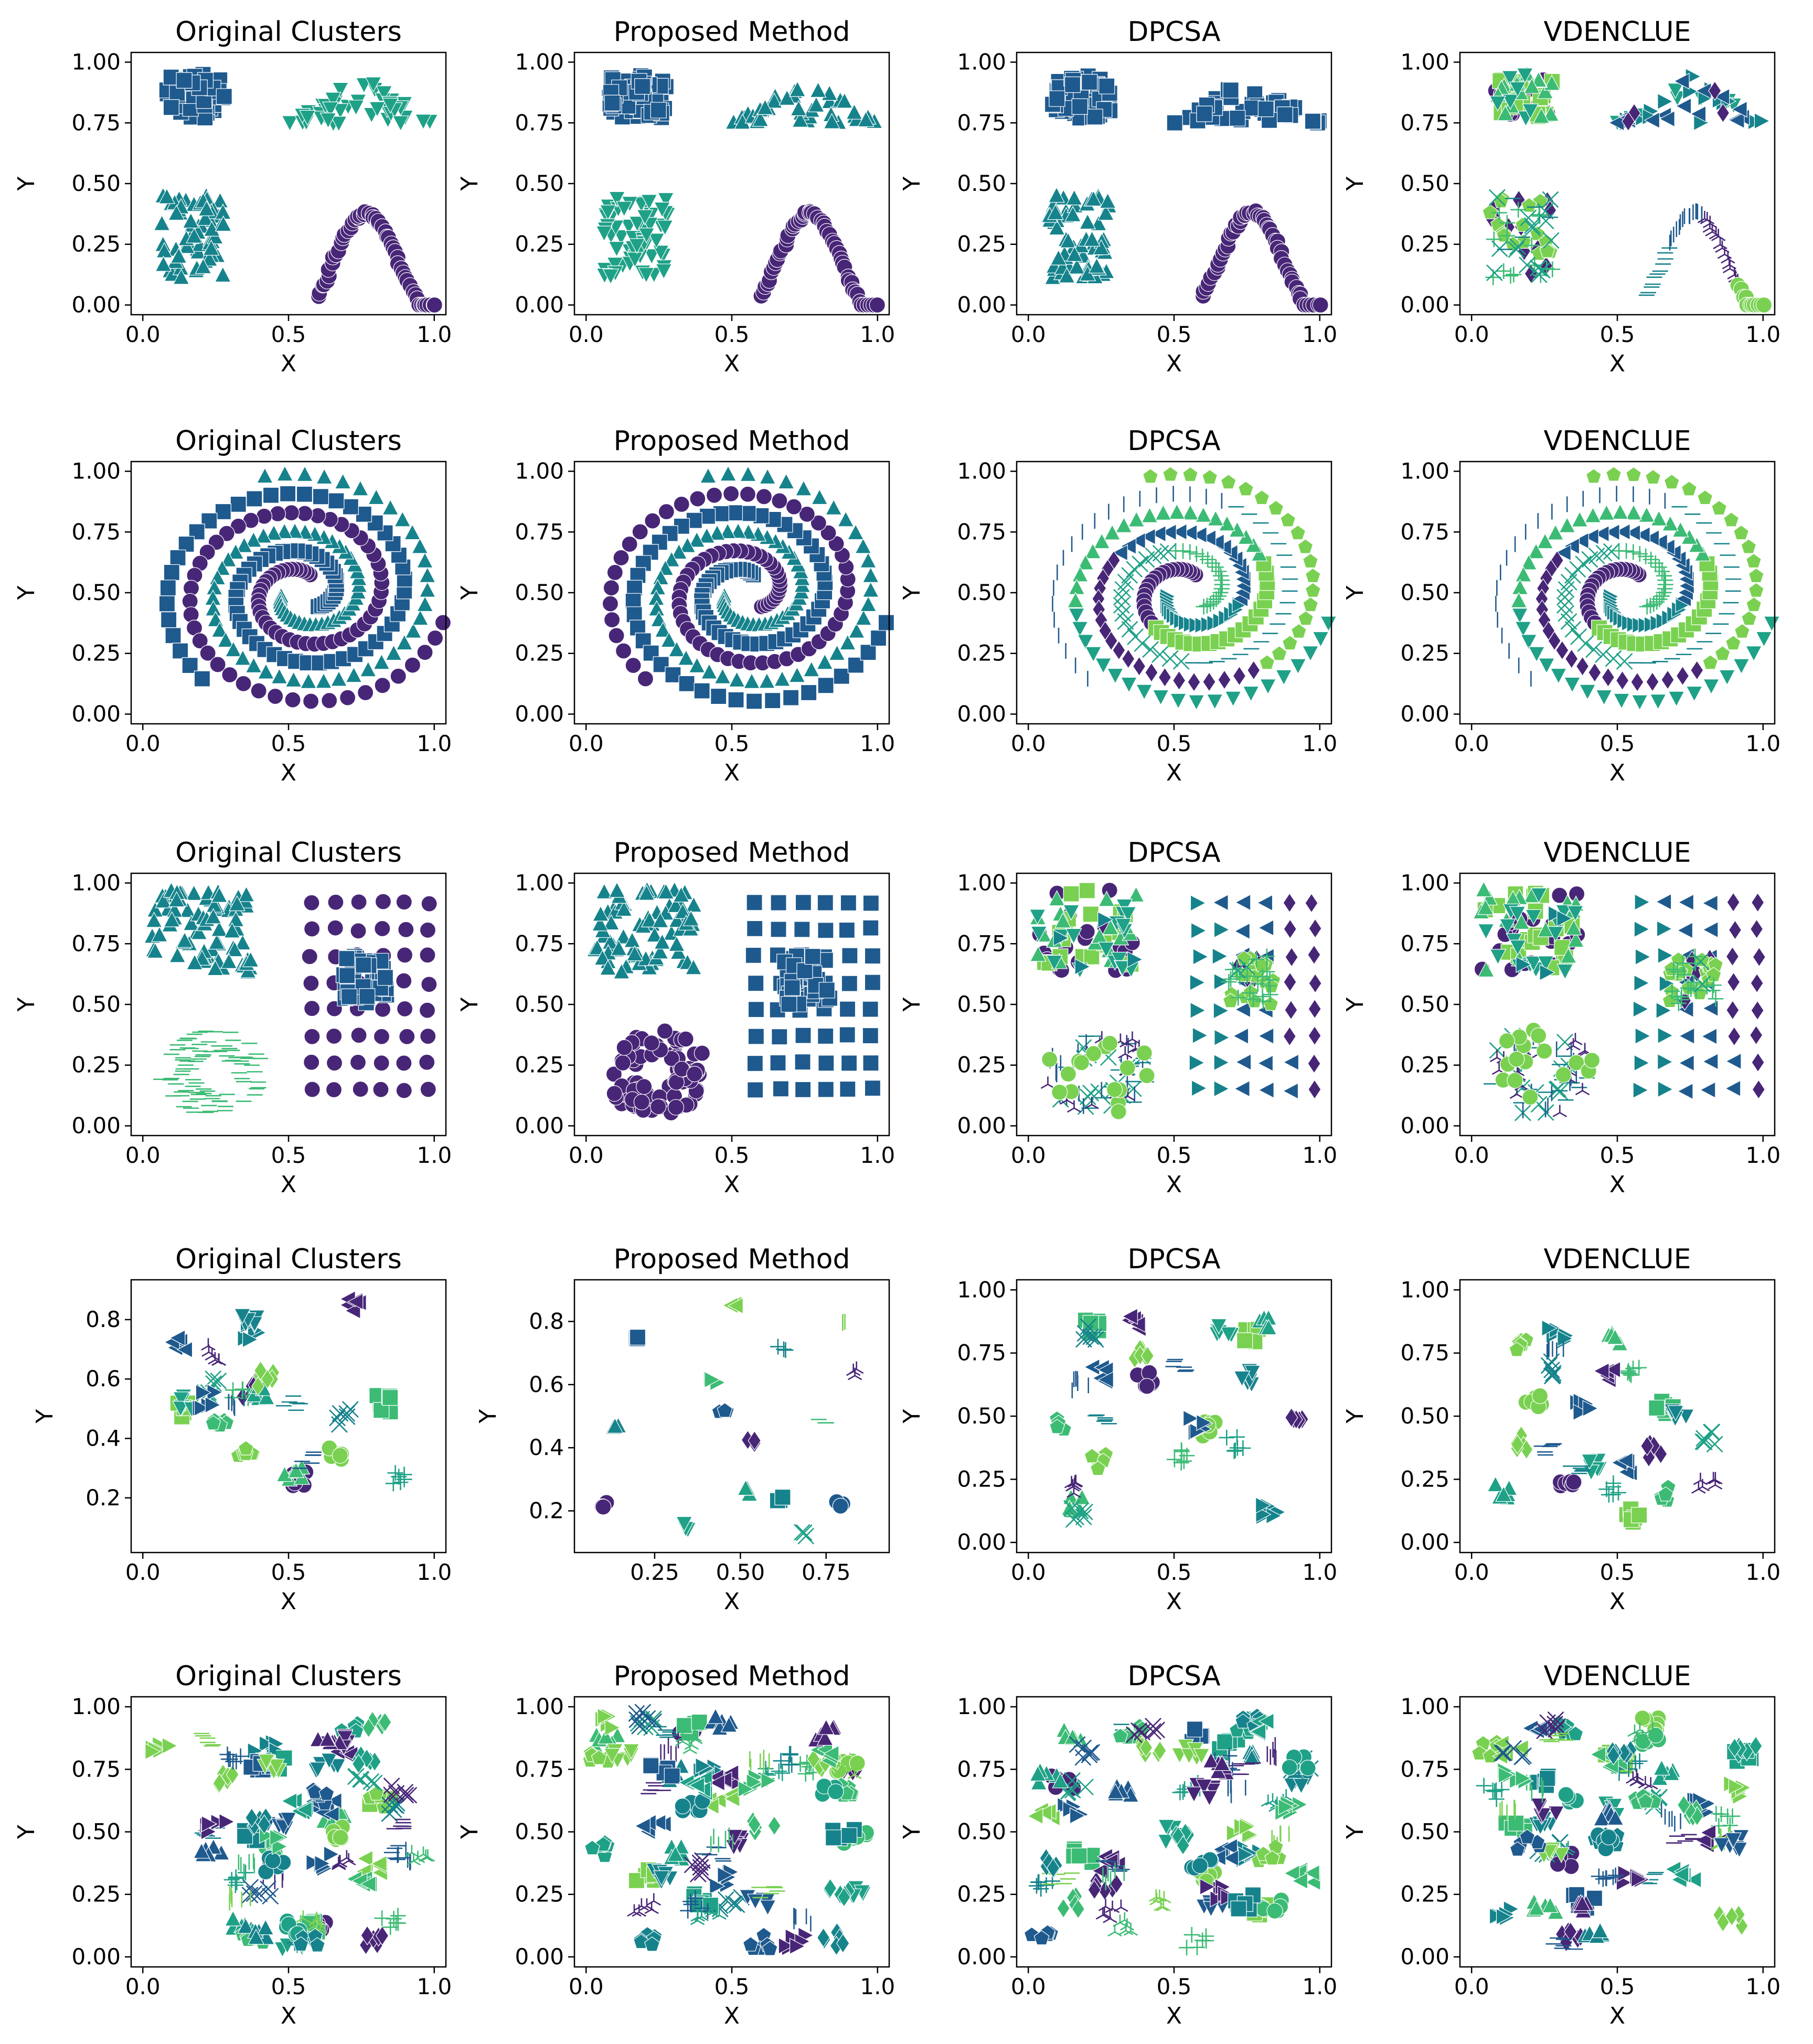 The height and width of the screenshot is (2044, 1813). What do you see at coordinates (1561, 605) in the screenshot?
I see `panel-r2c4: 0.0 0.5 1.0 0.00 0.25 0.50 0.75 1.00 X Y VDENCLUE` at bounding box center [1561, 605].